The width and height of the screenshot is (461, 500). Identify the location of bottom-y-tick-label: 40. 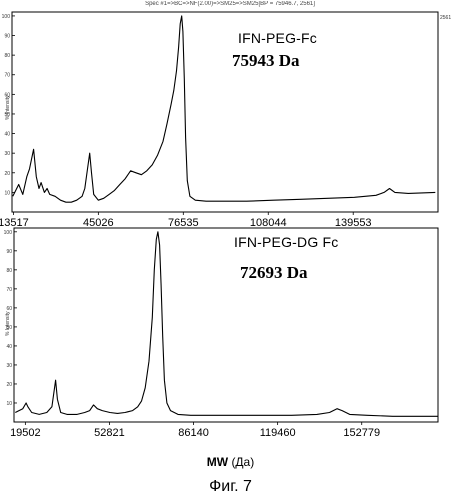
(9, 347).